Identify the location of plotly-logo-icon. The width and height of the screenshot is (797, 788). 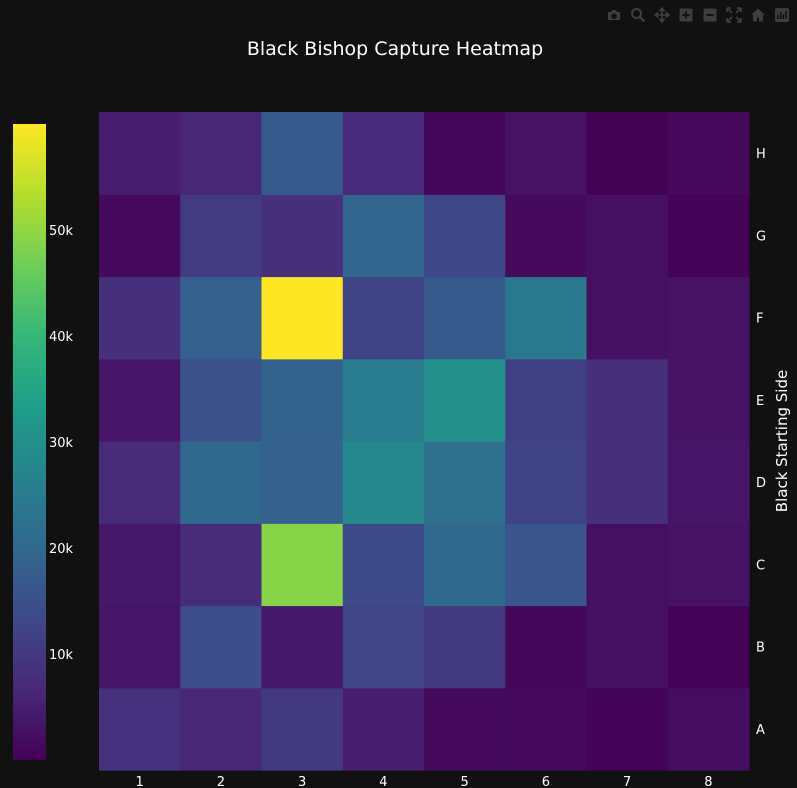
(782, 15).